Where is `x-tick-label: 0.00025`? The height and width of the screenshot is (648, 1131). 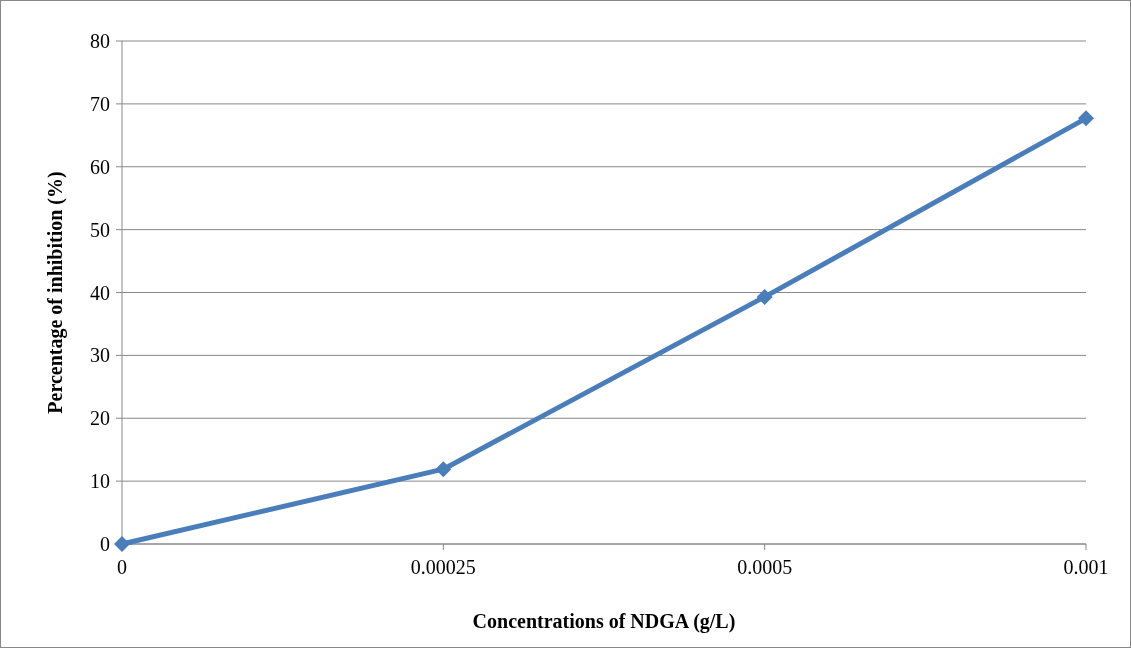 x-tick-label: 0.00025 is located at coordinates (443, 567).